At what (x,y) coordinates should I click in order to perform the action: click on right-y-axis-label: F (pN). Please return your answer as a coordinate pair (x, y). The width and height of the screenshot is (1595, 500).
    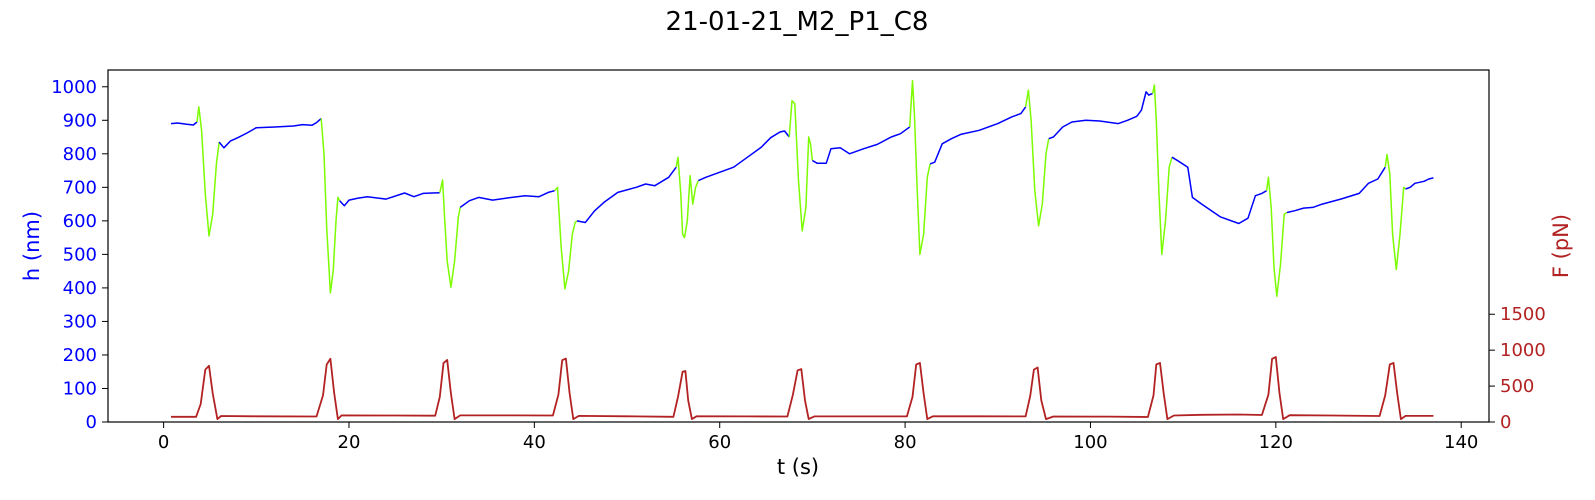
    Looking at the image, I should click on (1561, 246).